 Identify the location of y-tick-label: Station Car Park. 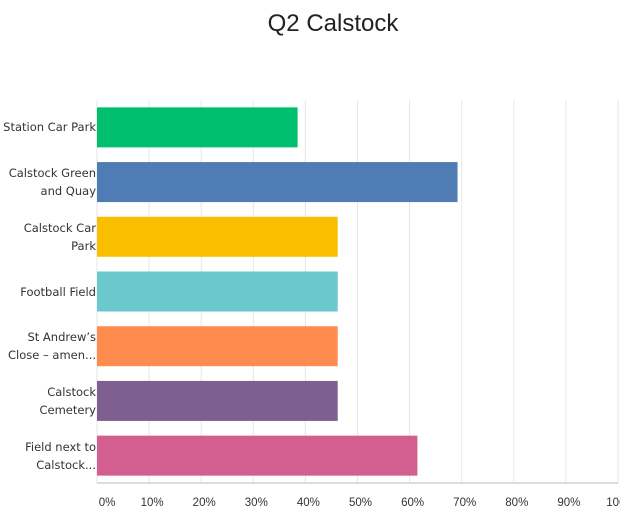
(49, 127).